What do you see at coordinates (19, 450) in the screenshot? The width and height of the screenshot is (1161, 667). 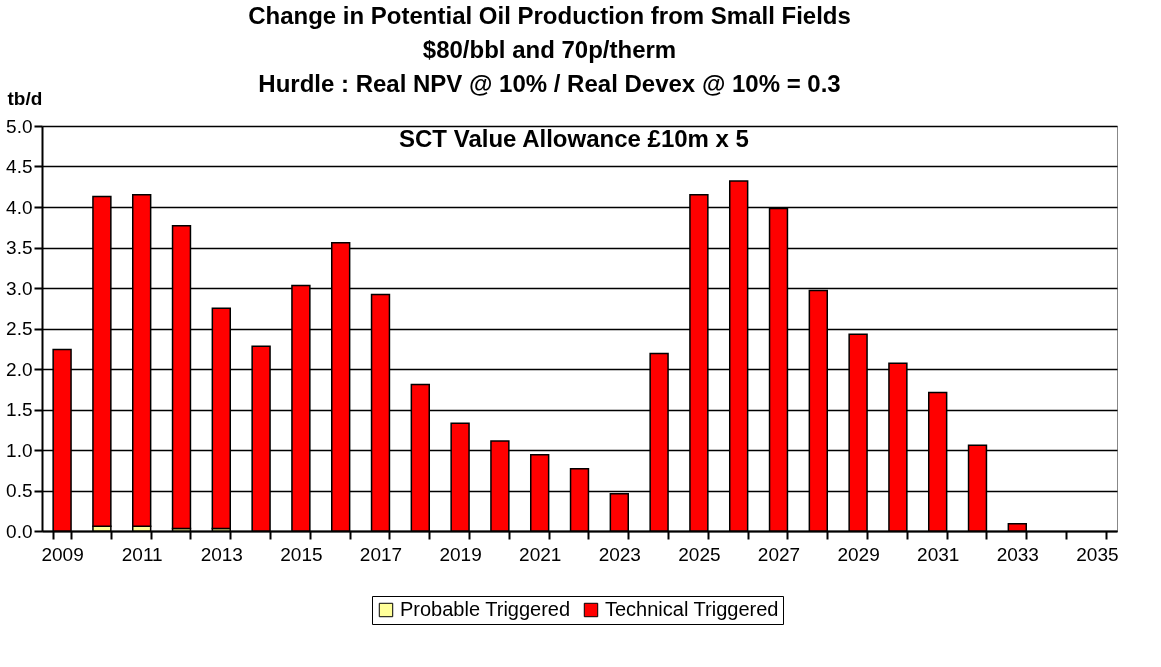 I see `y-tick-label: 1.0` at bounding box center [19, 450].